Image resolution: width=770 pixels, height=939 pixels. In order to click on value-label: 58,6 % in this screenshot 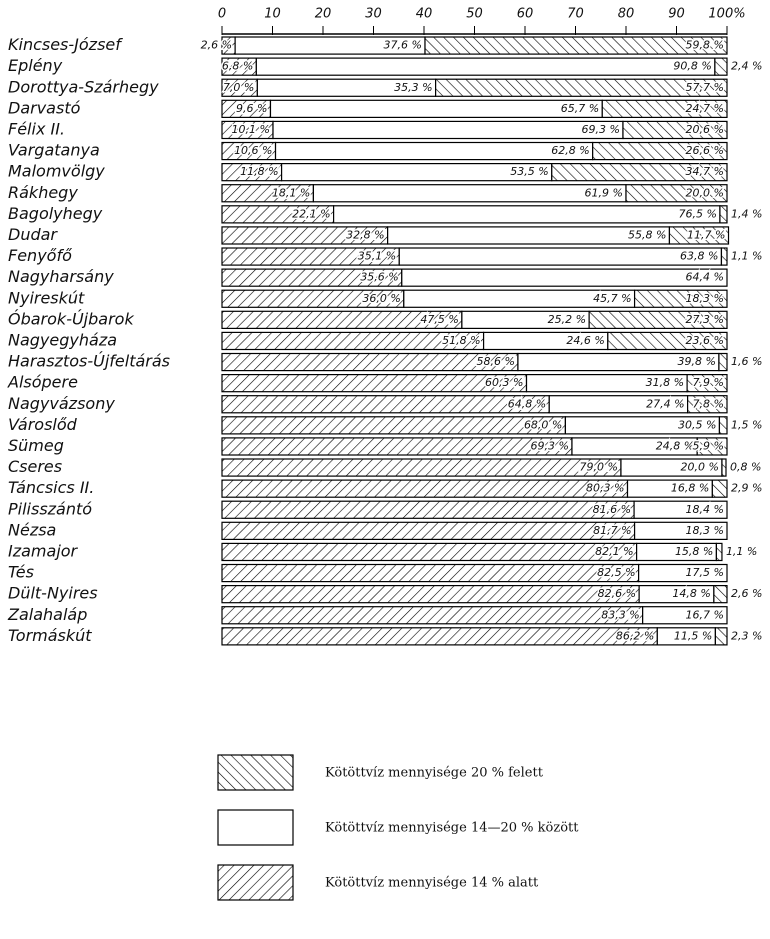, I will do `click(495, 361)`.